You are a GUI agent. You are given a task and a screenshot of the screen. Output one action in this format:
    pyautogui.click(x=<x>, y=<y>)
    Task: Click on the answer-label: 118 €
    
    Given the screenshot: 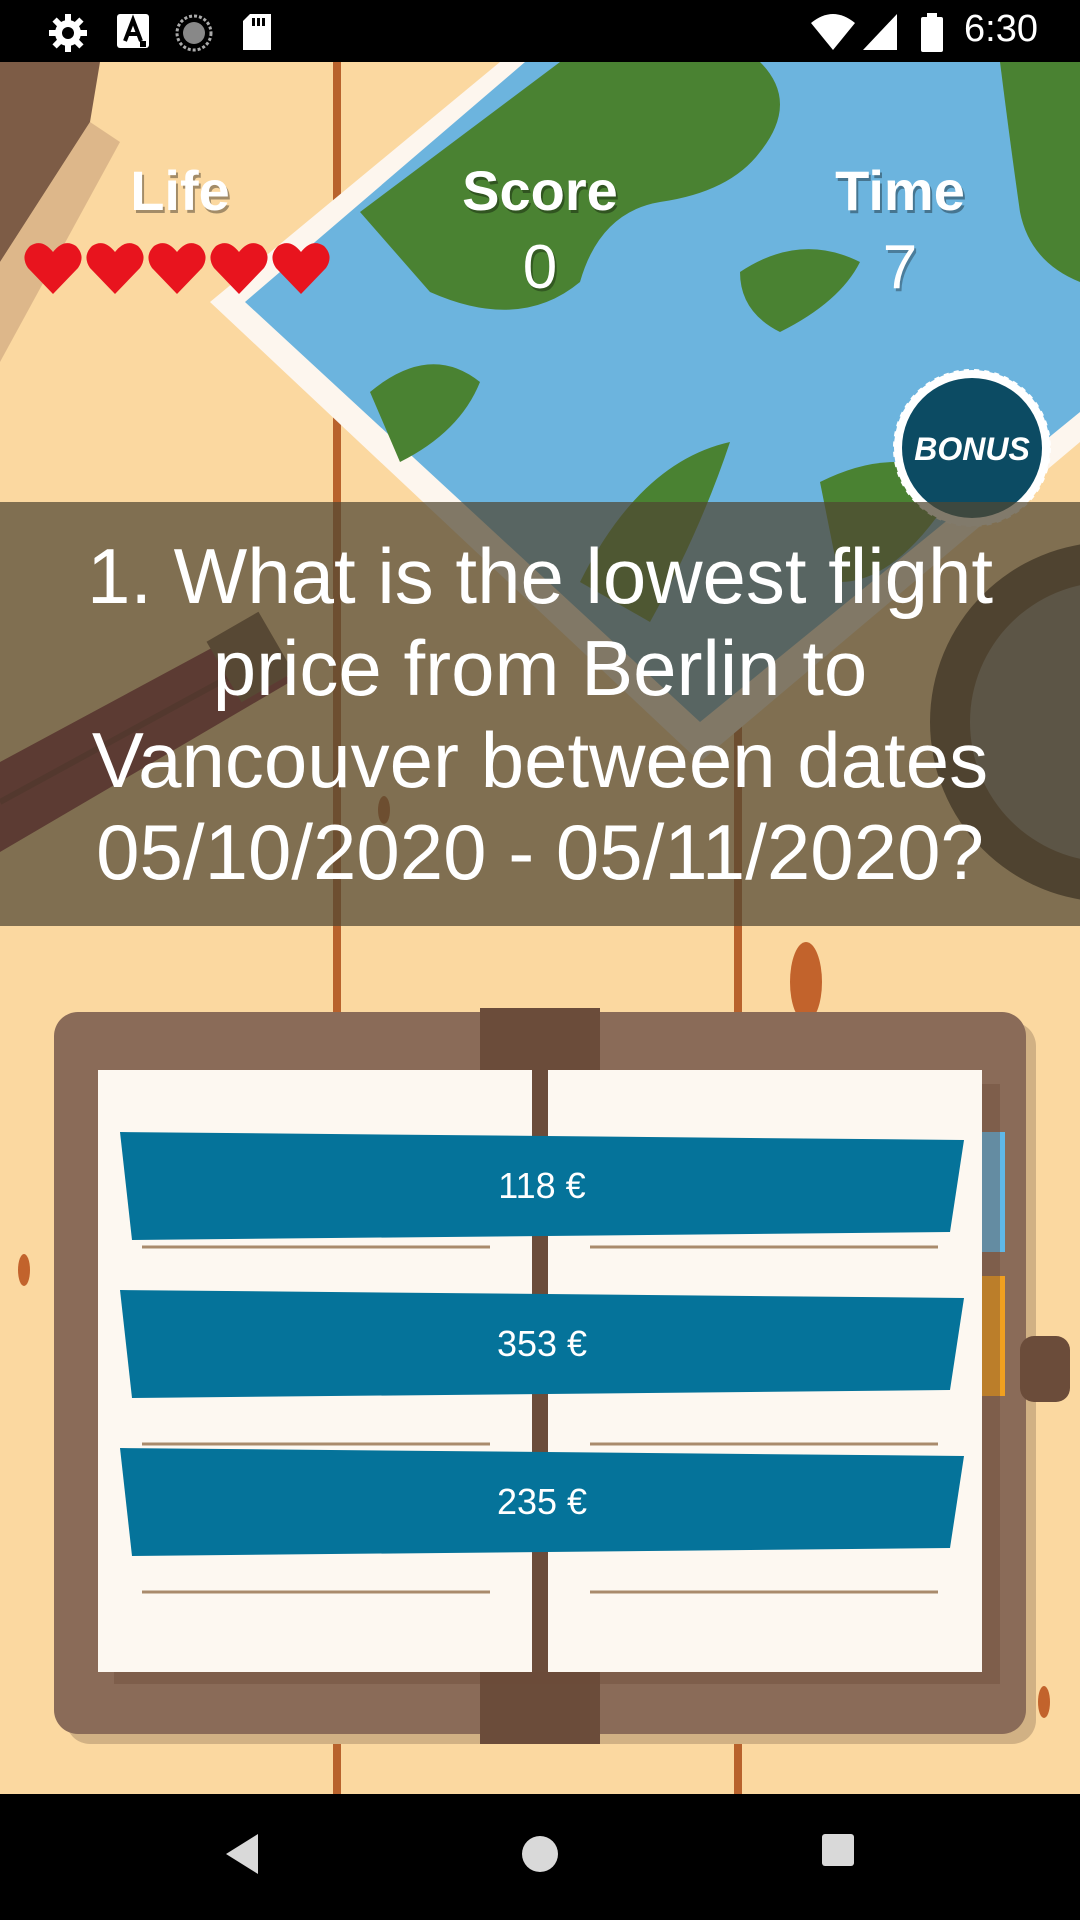 What is the action you would take?
    pyautogui.click(x=542, y=1185)
    